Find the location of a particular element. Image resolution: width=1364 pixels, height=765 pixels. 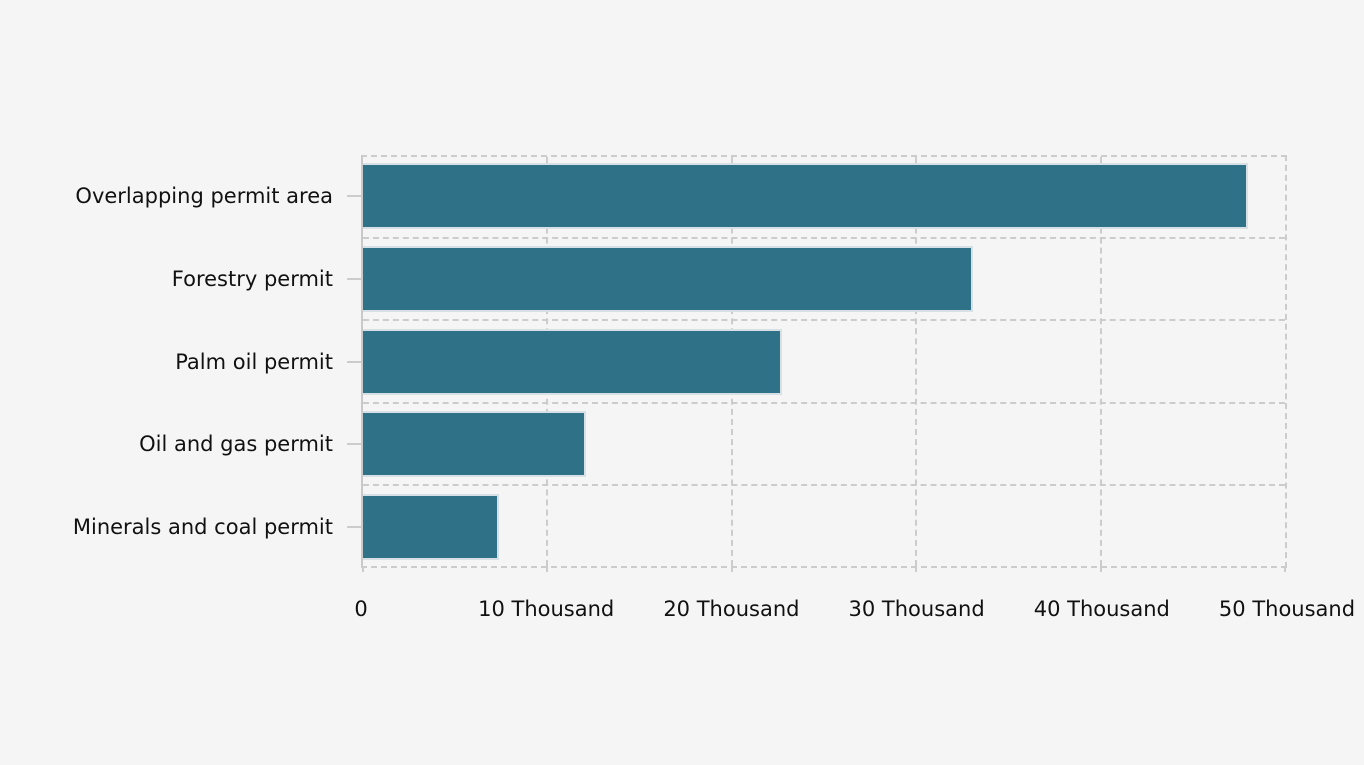

category-label: Overlapping permit area is located at coordinates (204, 196).